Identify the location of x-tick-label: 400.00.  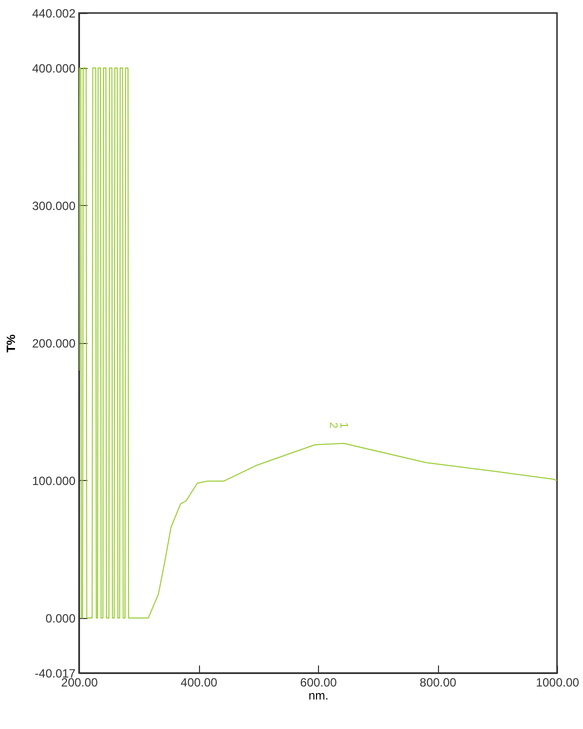
(199, 683).